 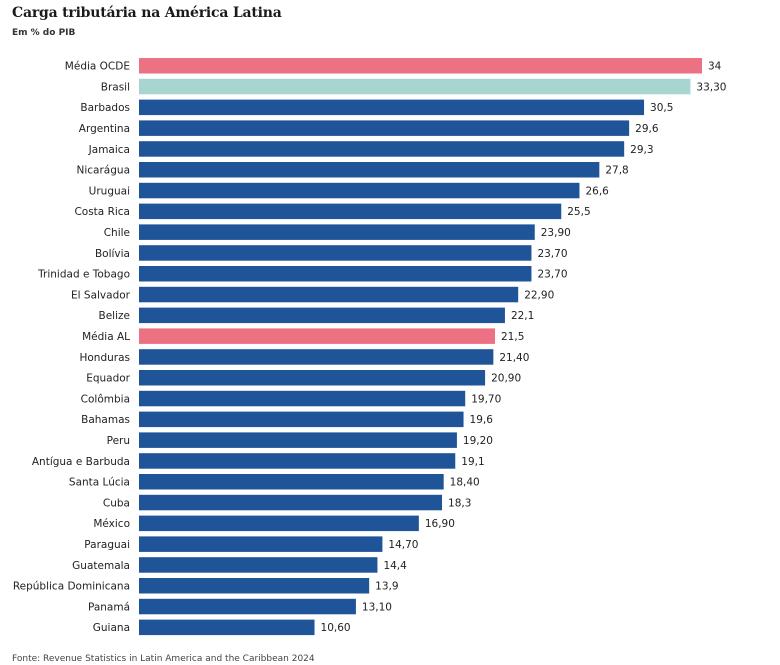 What do you see at coordinates (386, 587) in the screenshot?
I see `value-label: 13,9` at bounding box center [386, 587].